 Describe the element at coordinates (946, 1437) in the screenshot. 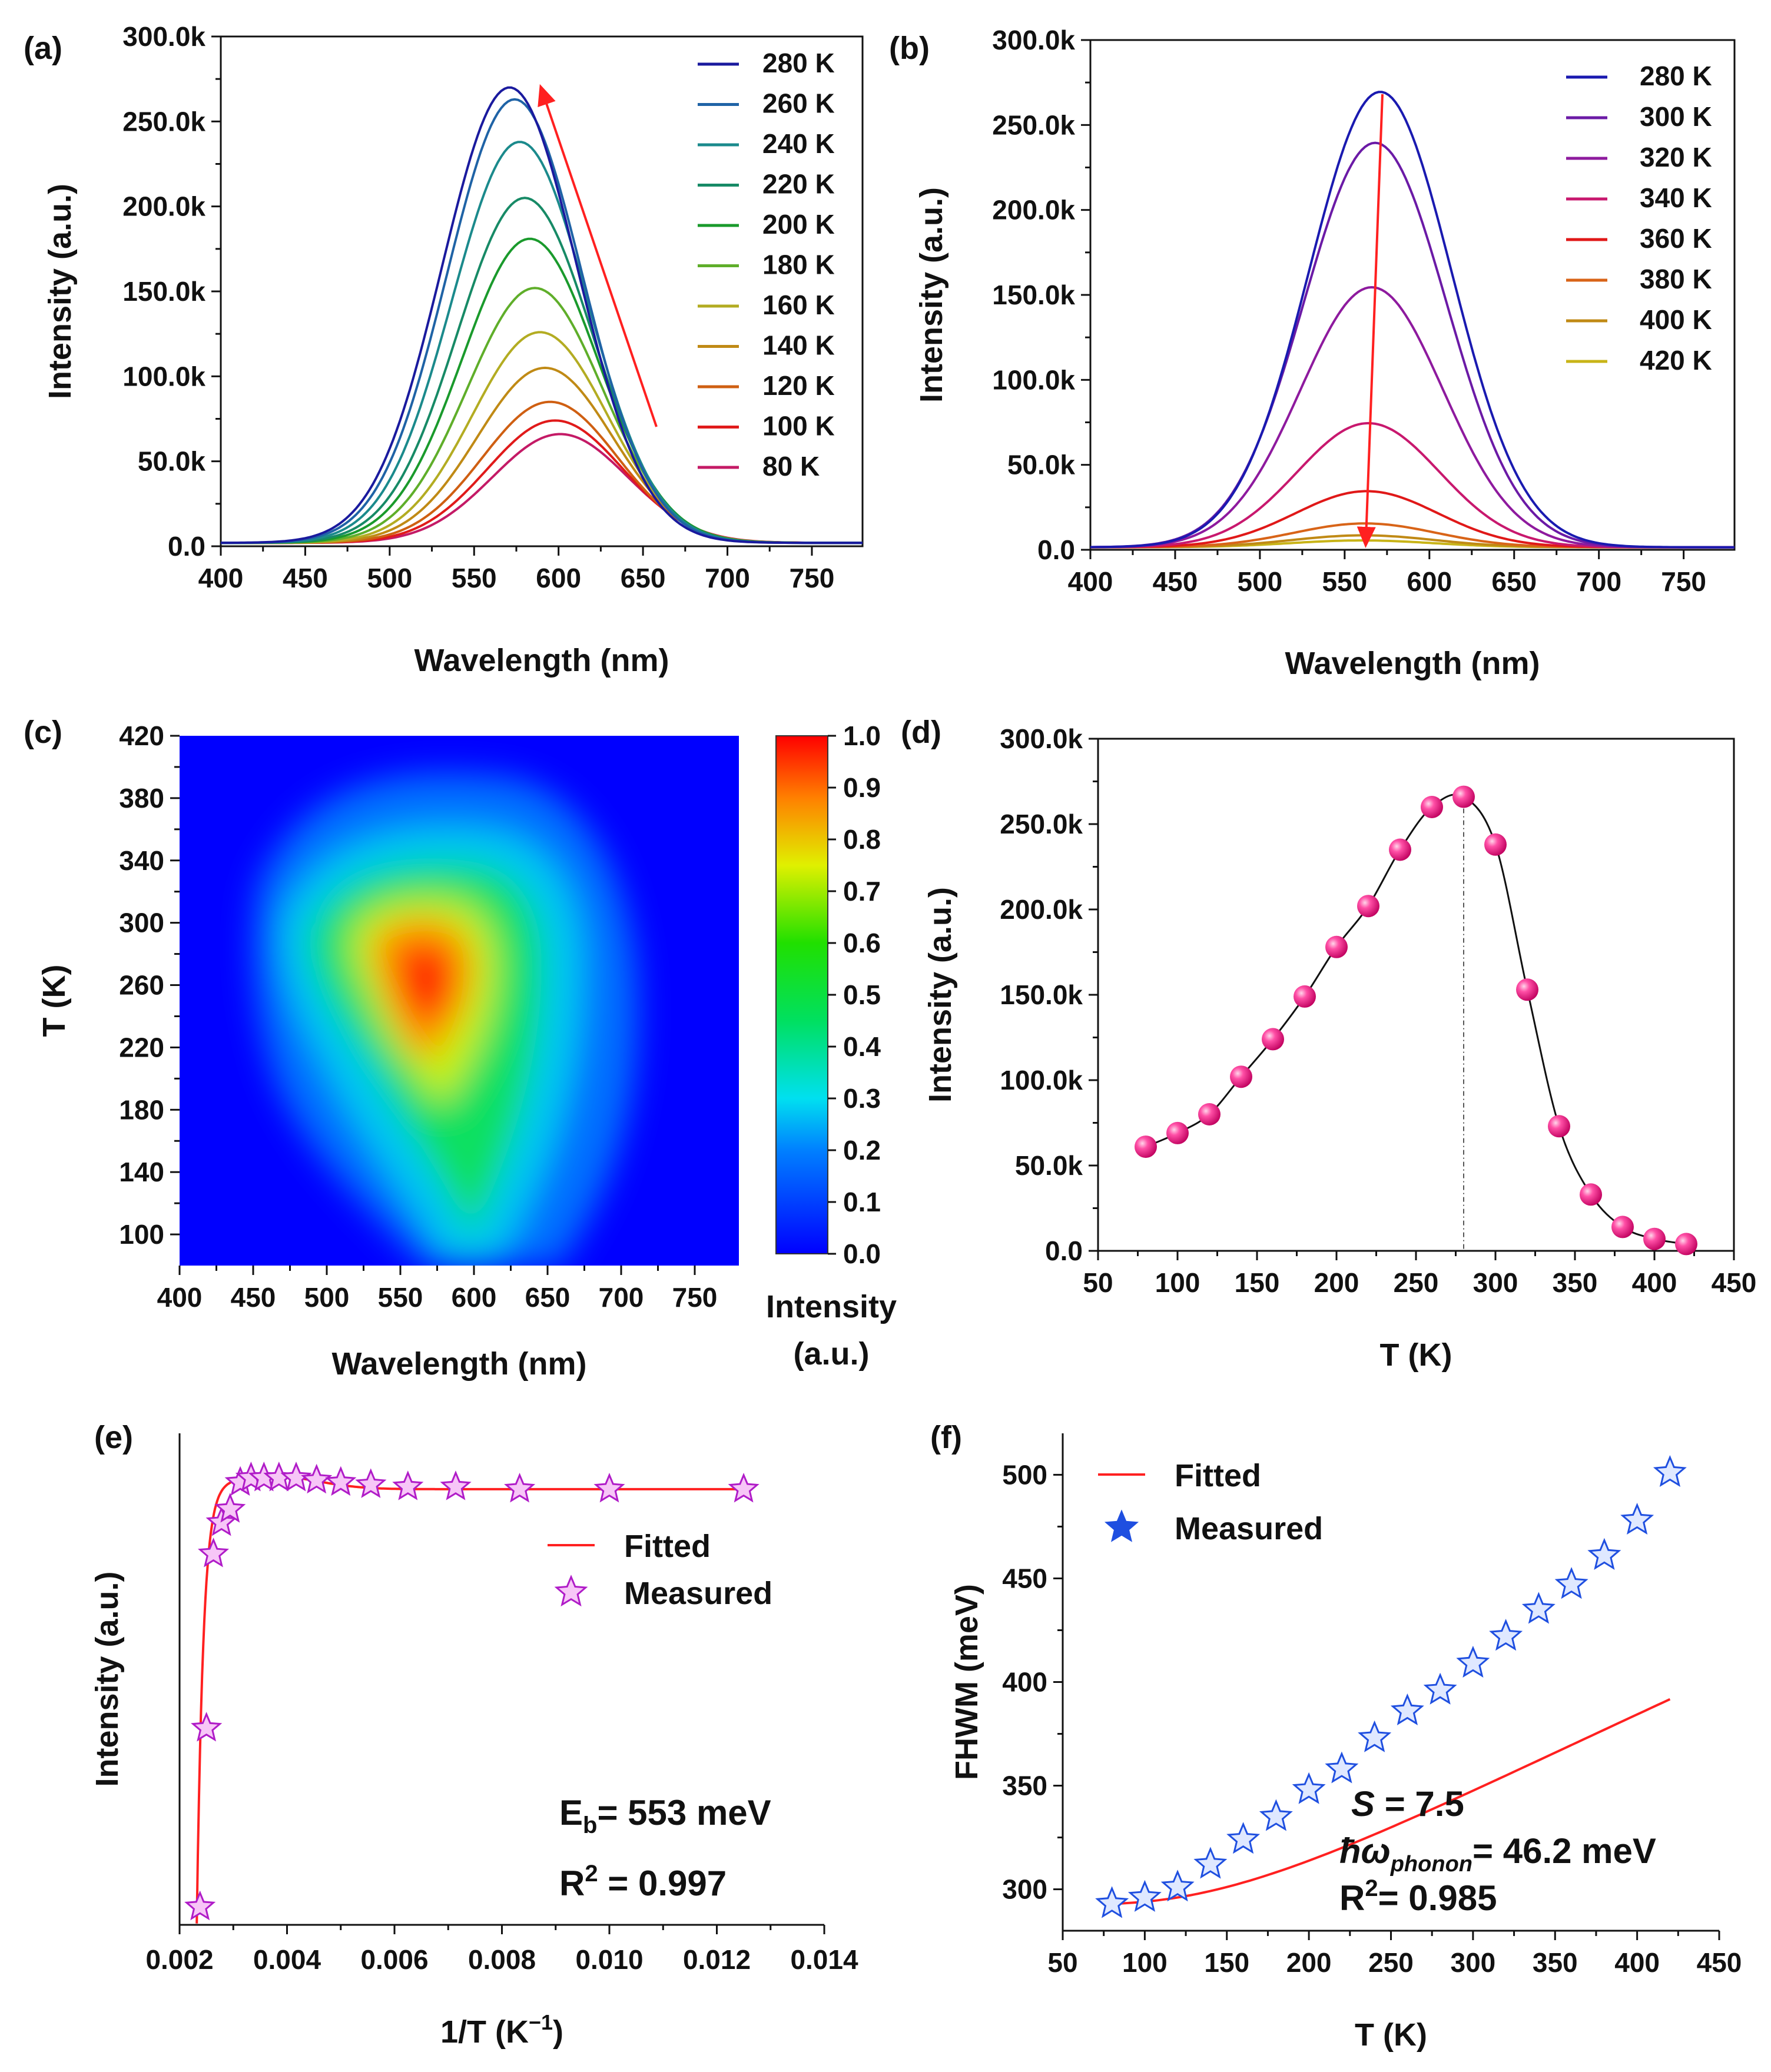

I see `panel-label-f: (f)` at that location.